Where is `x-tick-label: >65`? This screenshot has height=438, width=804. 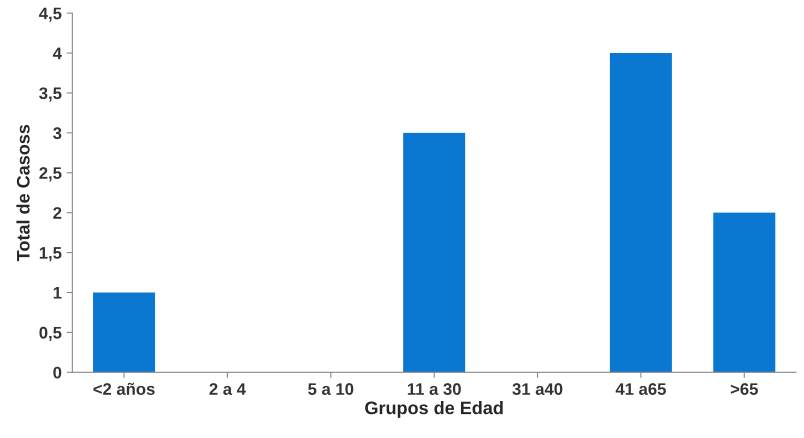 x-tick-label: >65 is located at coordinates (744, 389).